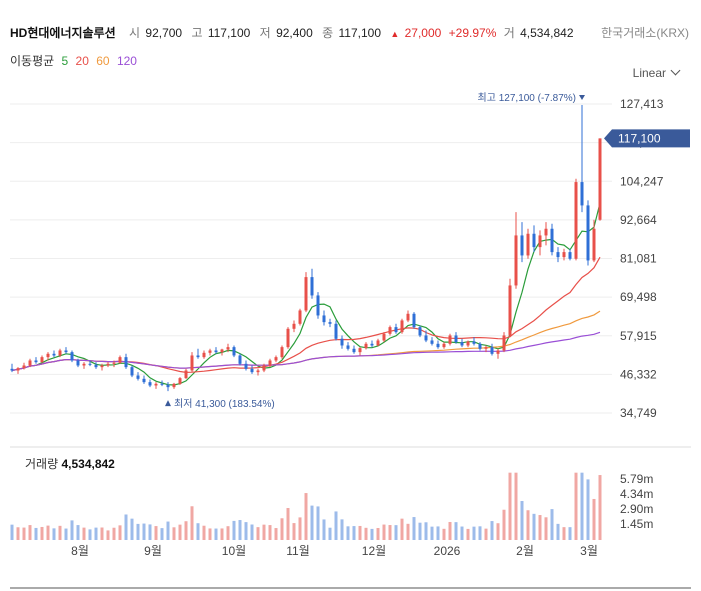  Describe the element at coordinates (153, 551) in the screenshot. I see `x-tick-label: 9월` at that location.